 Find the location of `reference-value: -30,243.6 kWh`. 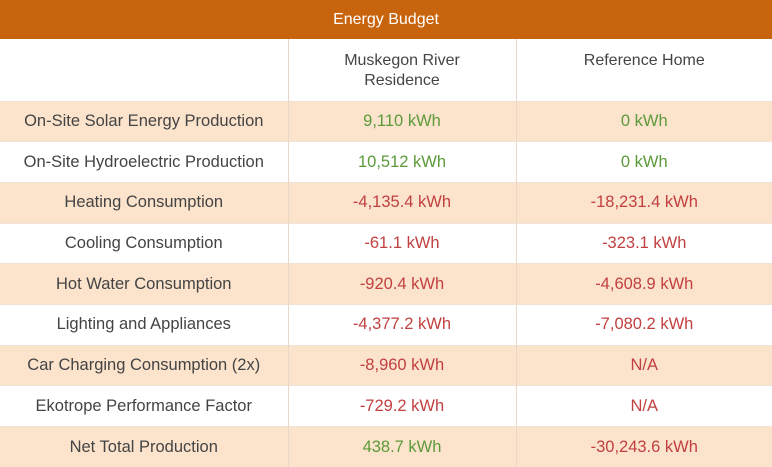

reference-value: -30,243.6 kWh is located at coordinates (644, 446).